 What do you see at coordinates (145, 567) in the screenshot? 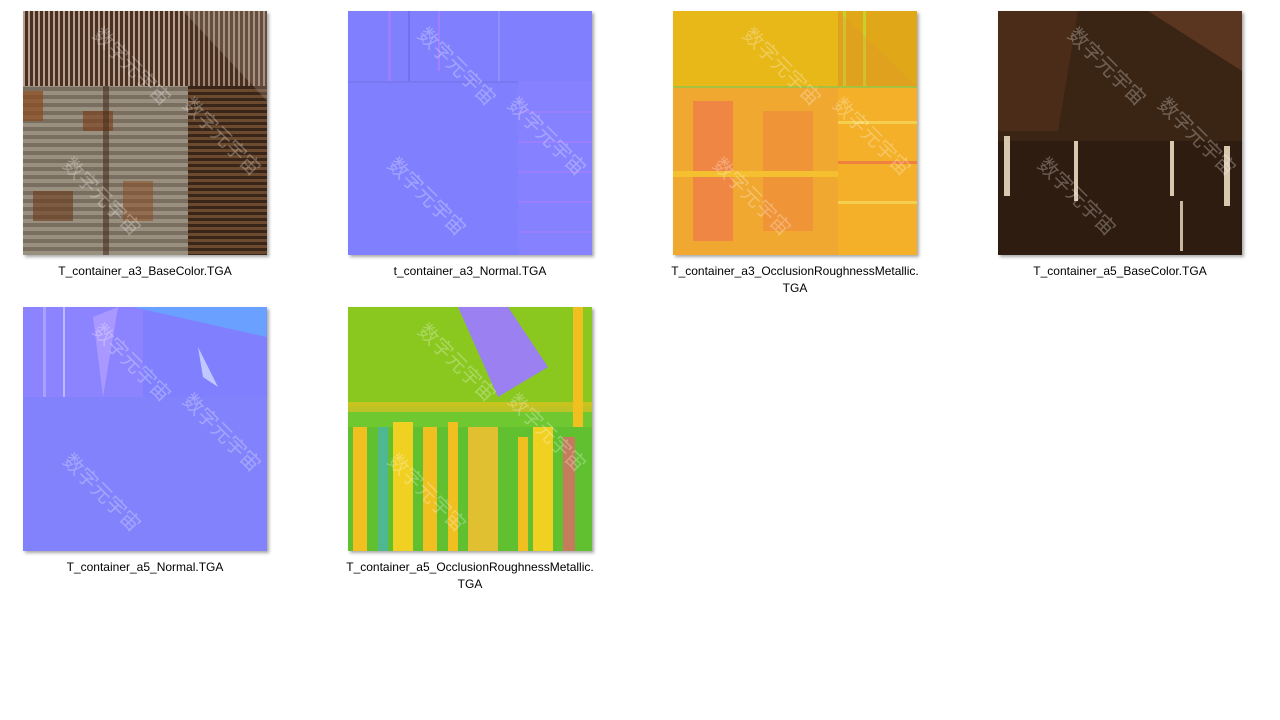
I see `file-name: T_container_a5_Normal.TGA` at bounding box center [145, 567].